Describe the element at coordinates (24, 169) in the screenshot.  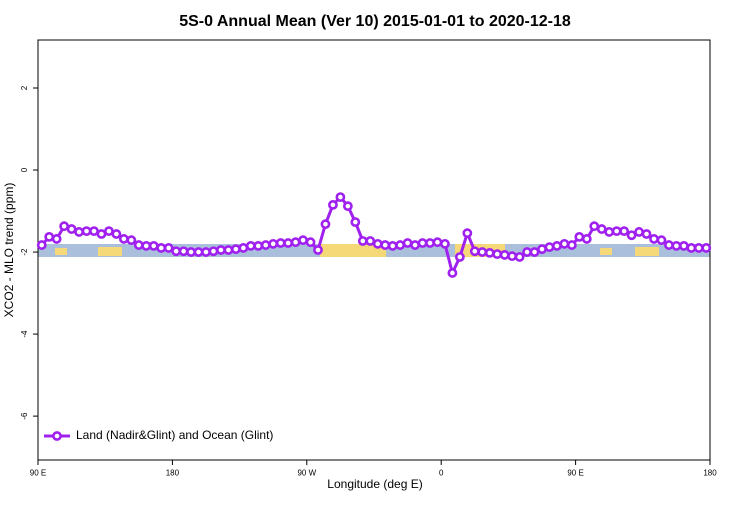
I see `y-tick-label: 0` at that location.